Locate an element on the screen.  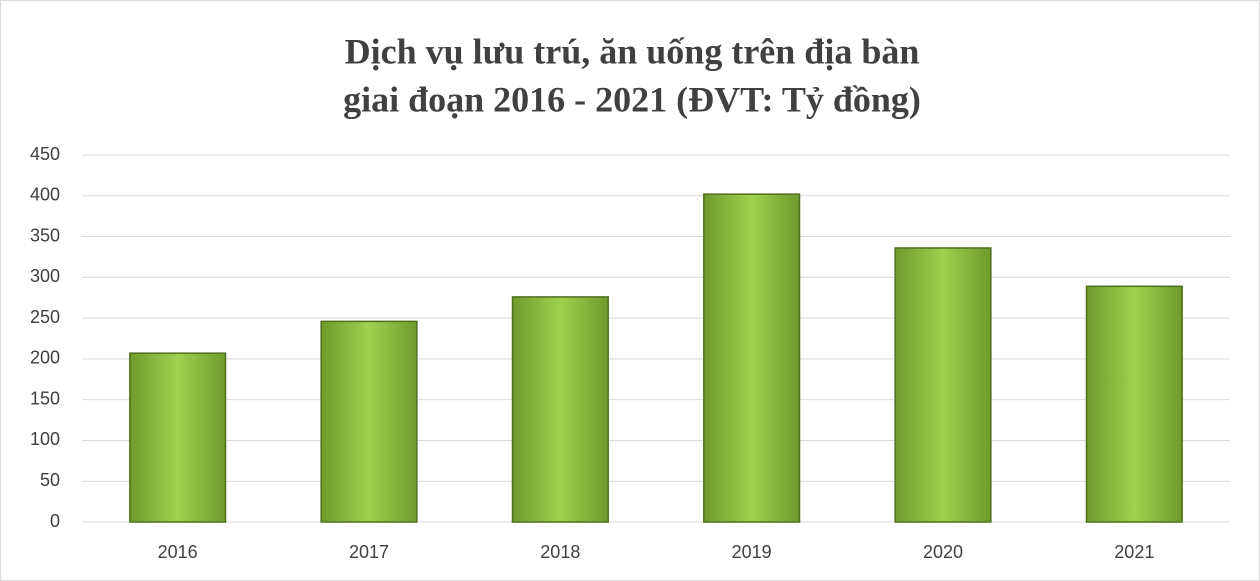
x-tick-label: 2018 is located at coordinates (560, 552).